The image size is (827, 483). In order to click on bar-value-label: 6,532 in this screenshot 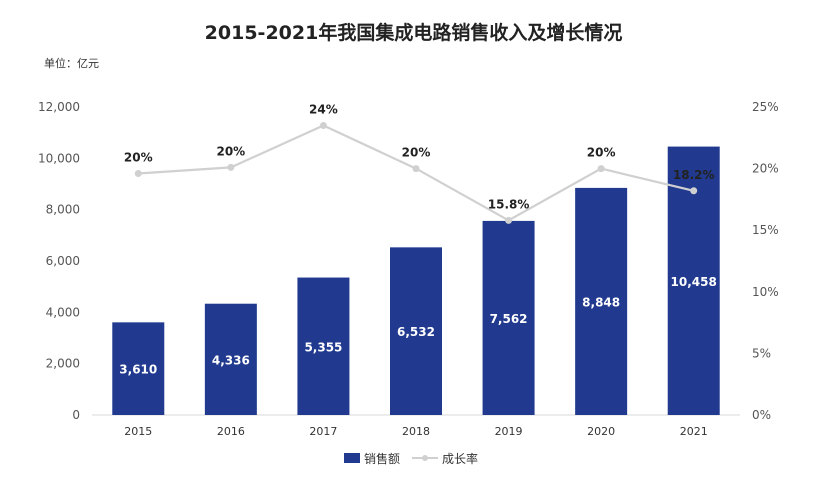, I will do `click(416, 332)`.